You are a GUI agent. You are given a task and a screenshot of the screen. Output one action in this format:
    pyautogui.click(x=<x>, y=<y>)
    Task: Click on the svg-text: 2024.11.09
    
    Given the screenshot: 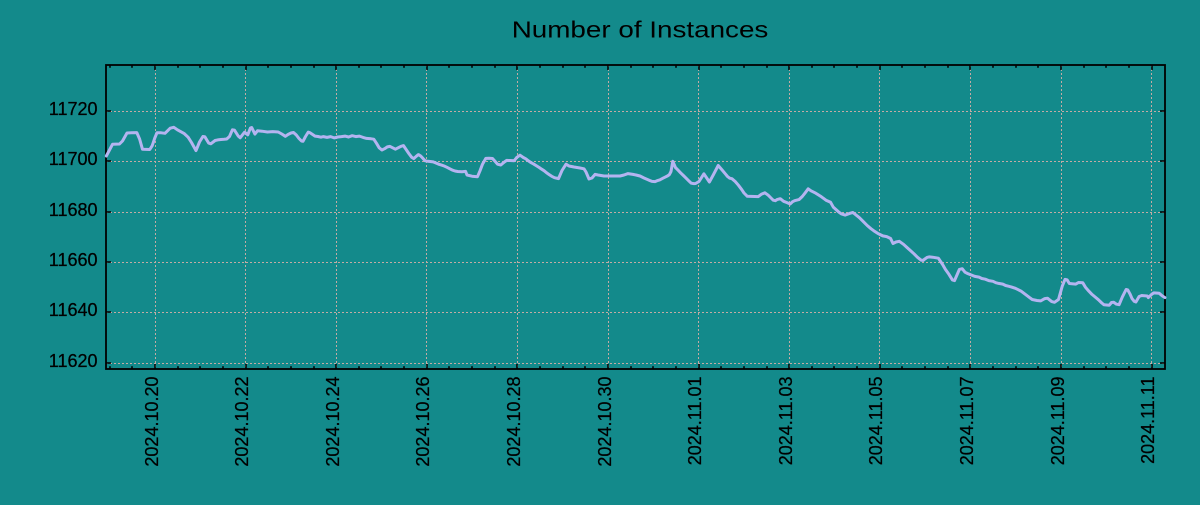 What is the action you would take?
    pyautogui.click(x=1058, y=421)
    